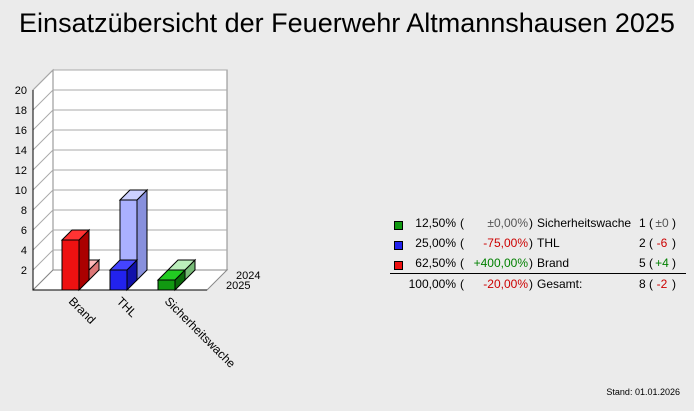 The height and width of the screenshot is (411, 694). I want to click on y-tick-label: 8, so click(24, 211).